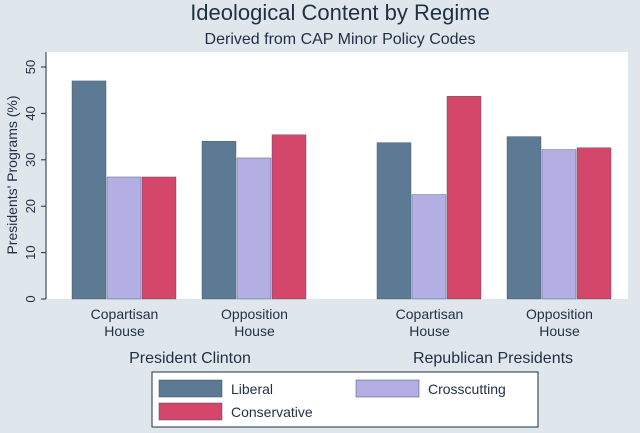 The image size is (640, 433). What do you see at coordinates (340, 12) in the screenshot?
I see `chart-title: Ideological Content by Regime` at bounding box center [340, 12].